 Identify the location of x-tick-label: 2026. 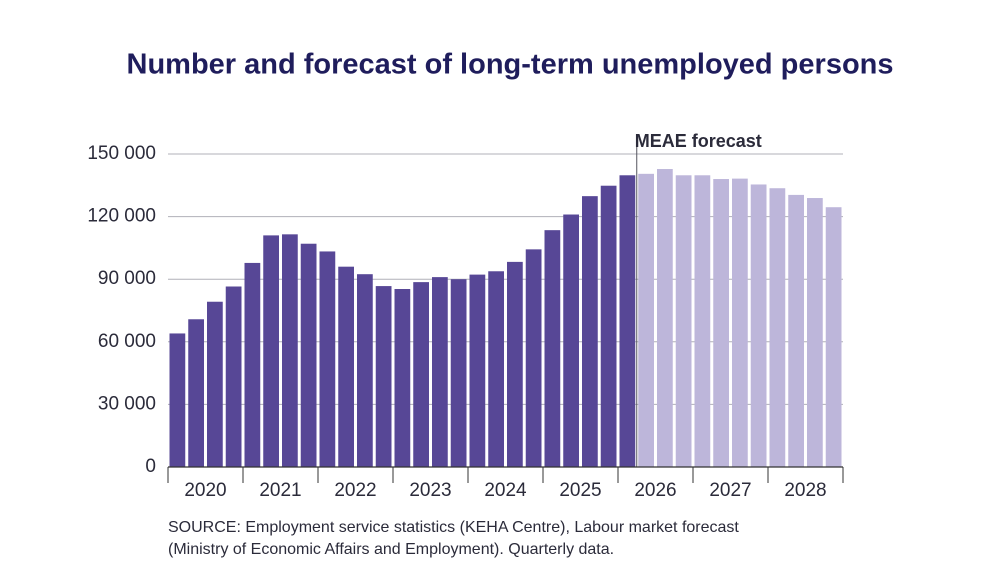
(655, 490).